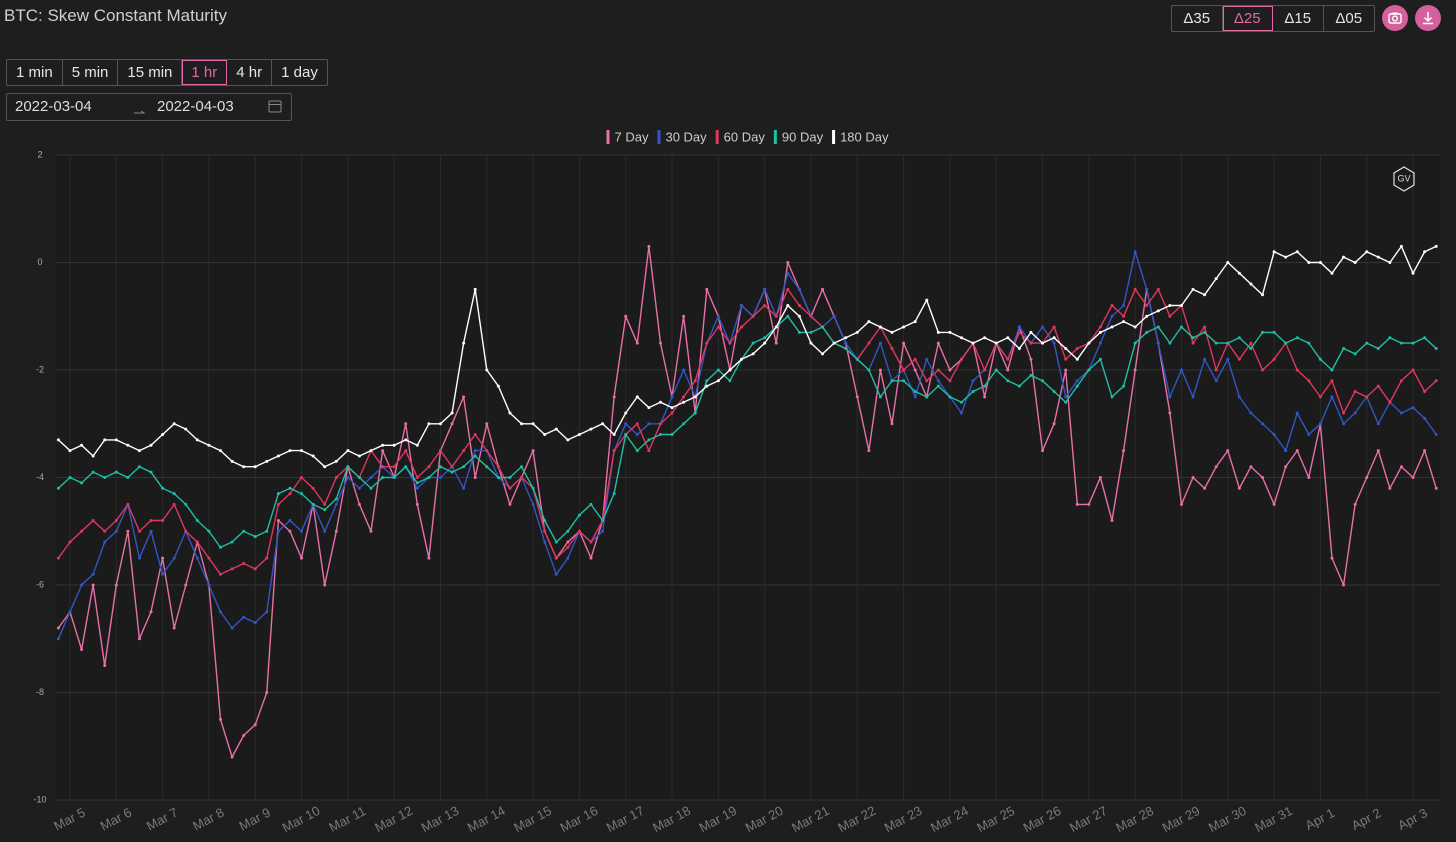  What do you see at coordinates (903, 819) in the screenshot?
I see `x-tick-label: Mar 23` at bounding box center [903, 819].